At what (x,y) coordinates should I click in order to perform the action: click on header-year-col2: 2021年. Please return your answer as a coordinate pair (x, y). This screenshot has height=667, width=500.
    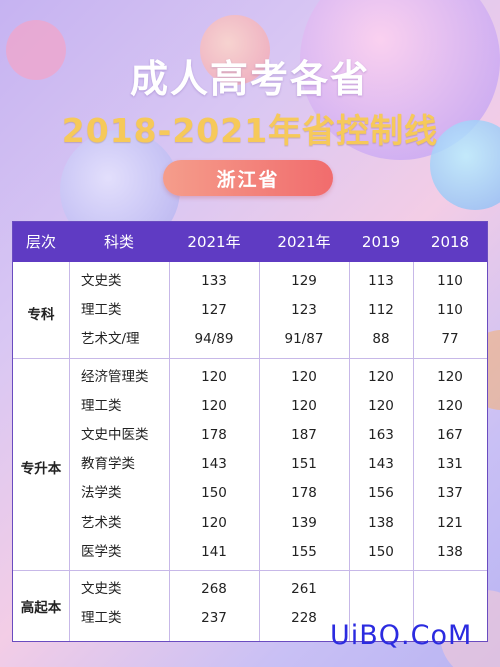
    Looking at the image, I should click on (304, 242).